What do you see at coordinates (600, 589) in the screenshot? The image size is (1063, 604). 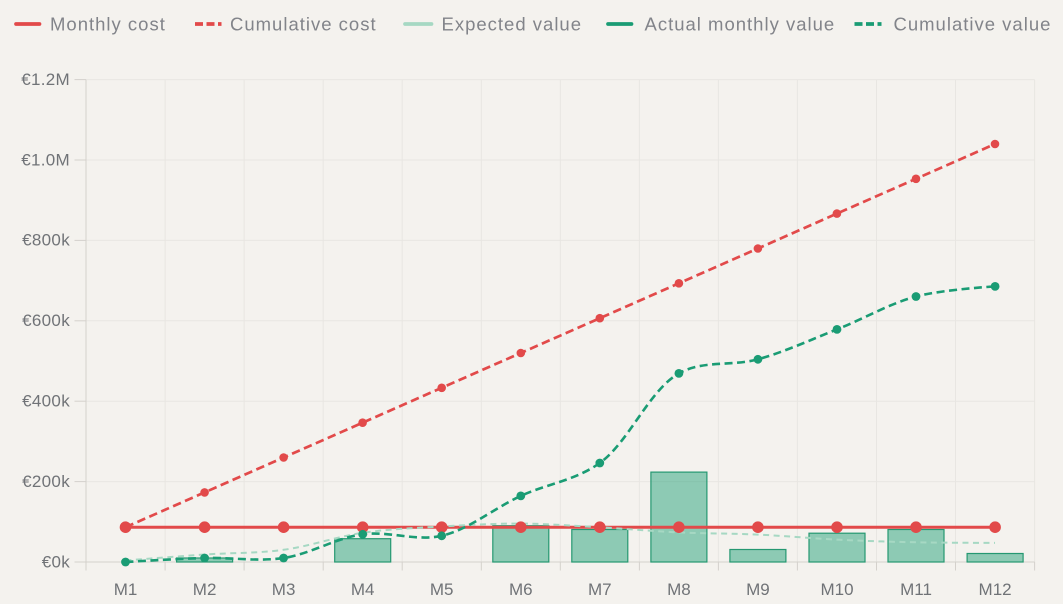 I see `svg-text: M7` at bounding box center [600, 589].